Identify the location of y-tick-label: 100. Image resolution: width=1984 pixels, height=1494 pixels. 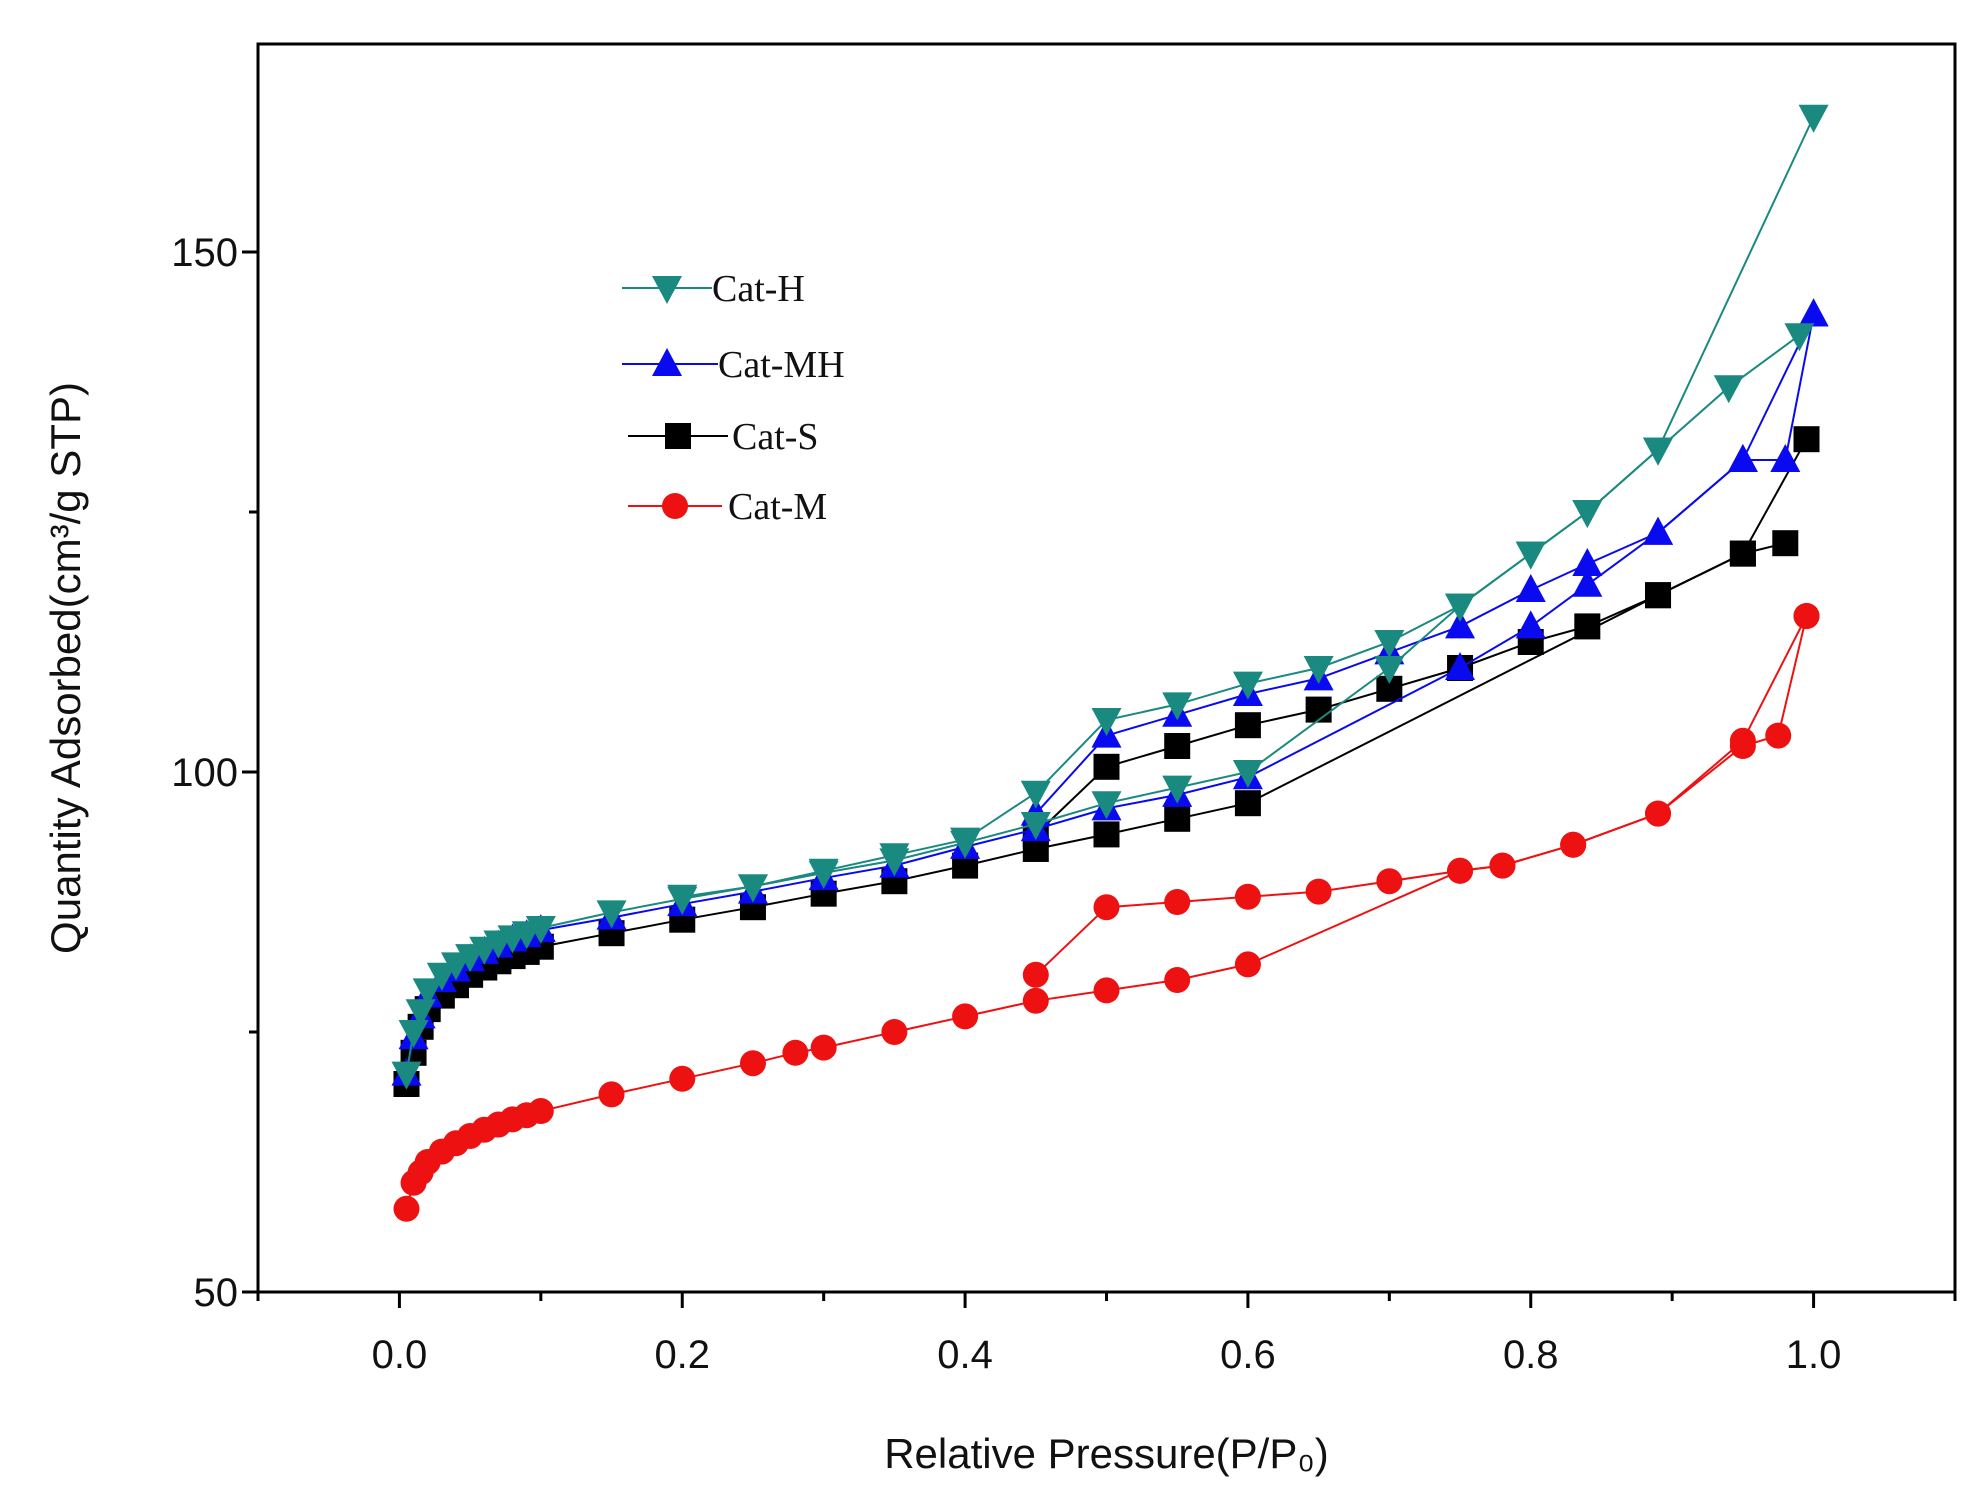
(204, 773).